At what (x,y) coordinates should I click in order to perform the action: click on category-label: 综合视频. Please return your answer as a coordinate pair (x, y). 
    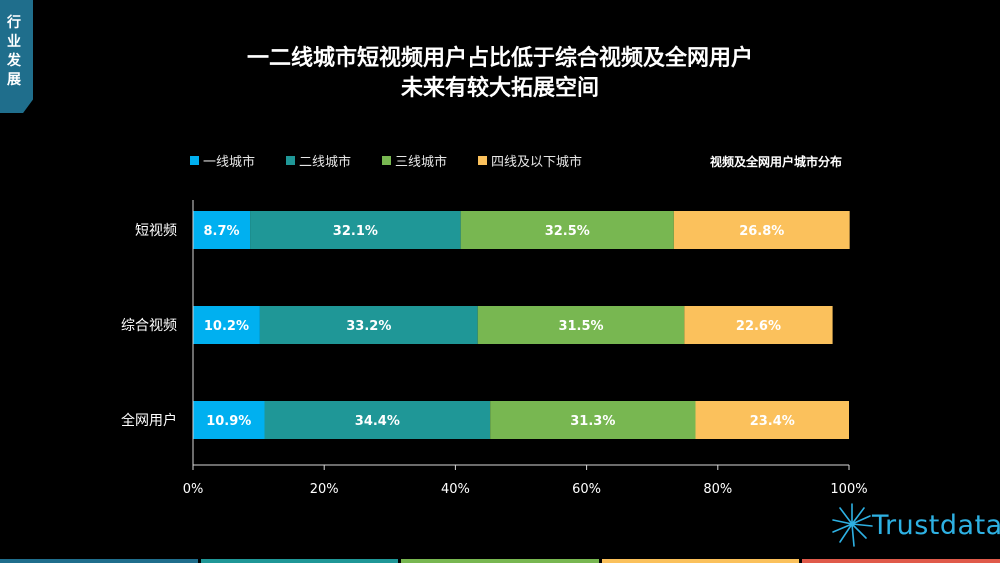
    Looking at the image, I should click on (149, 326).